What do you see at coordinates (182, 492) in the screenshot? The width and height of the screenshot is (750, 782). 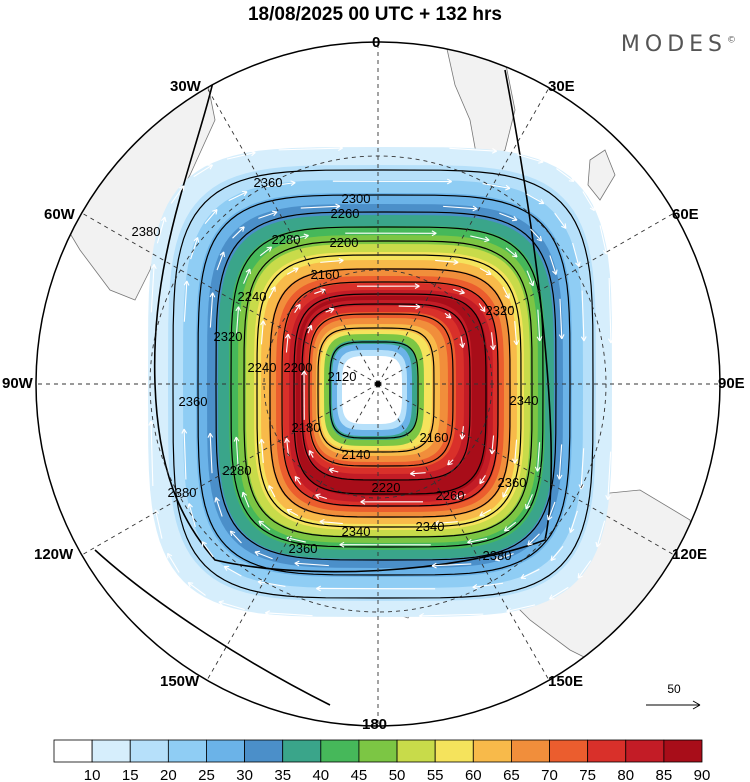 I see `contour-label: 2380` at bounding box center [182, 492].